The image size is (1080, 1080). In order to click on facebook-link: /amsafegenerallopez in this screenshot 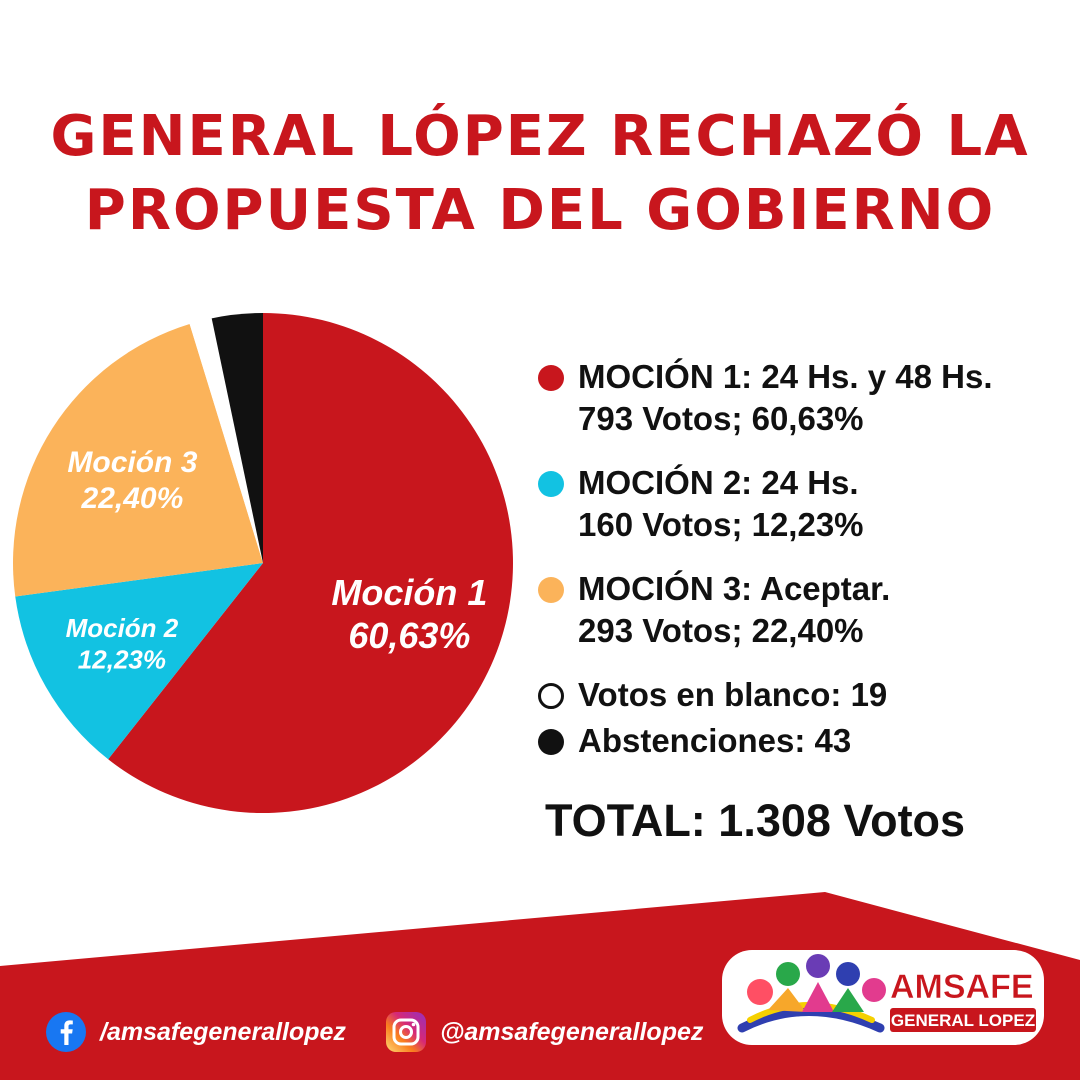, I will do `click(196, 1032)`.